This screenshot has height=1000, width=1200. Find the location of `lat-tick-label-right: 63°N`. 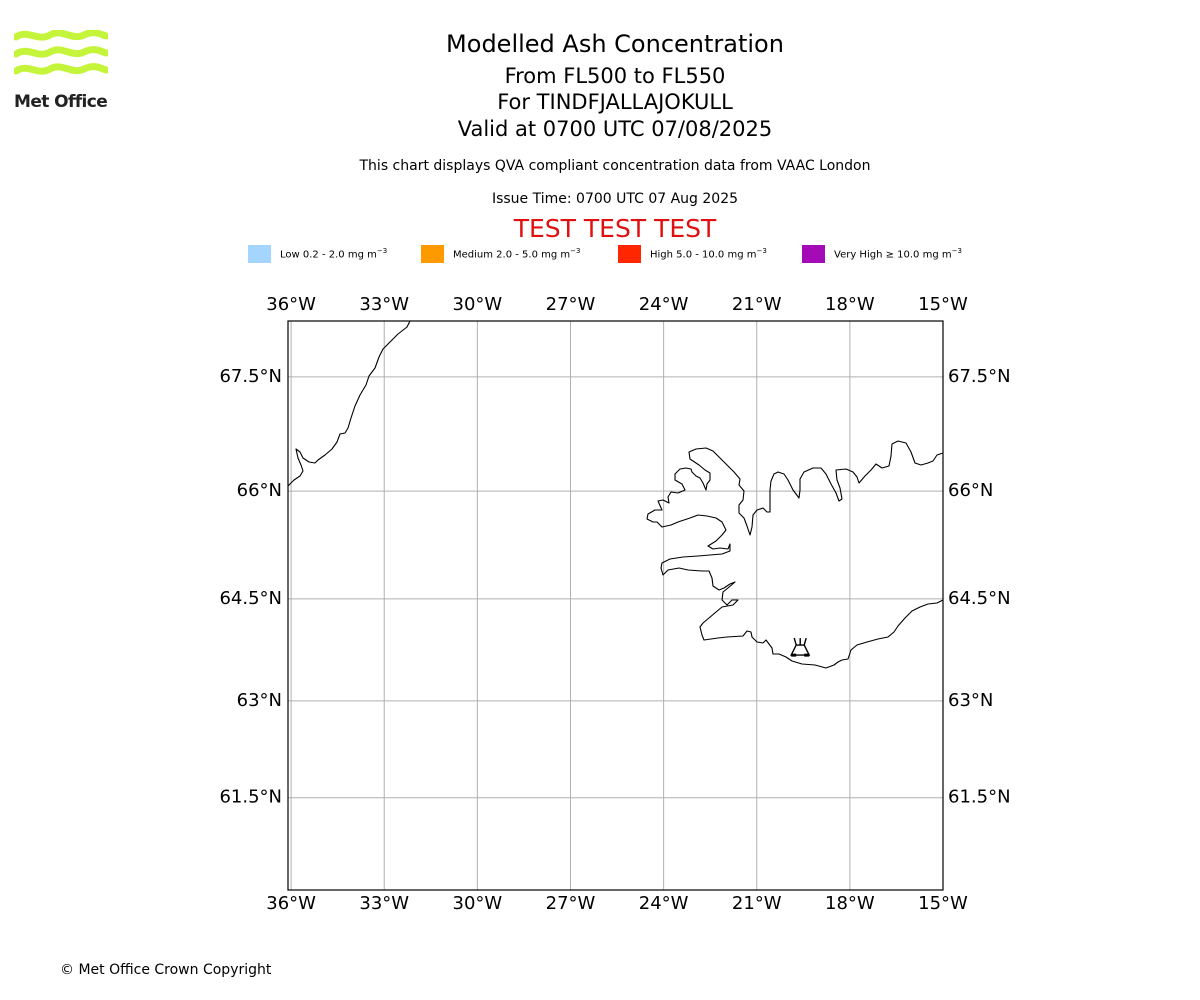

lat-tick-label-right: 63°N is located at coordinates (970, 700).